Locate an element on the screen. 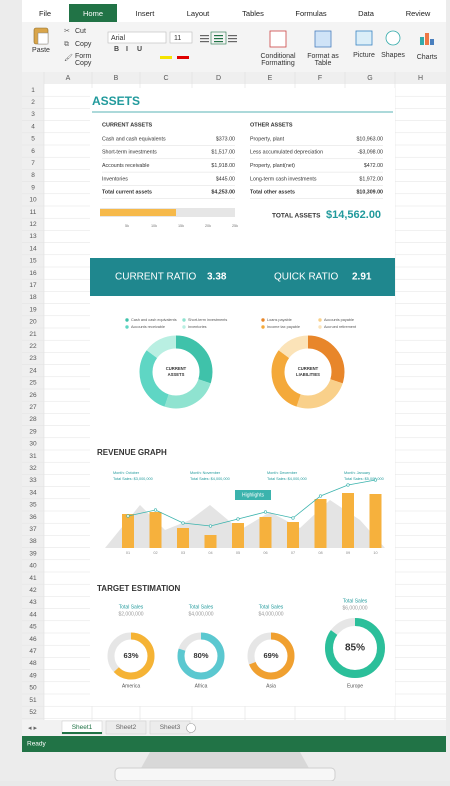 This screenshot has width=450, height=786. row-header: 48 is located at coordinates (33, 663).